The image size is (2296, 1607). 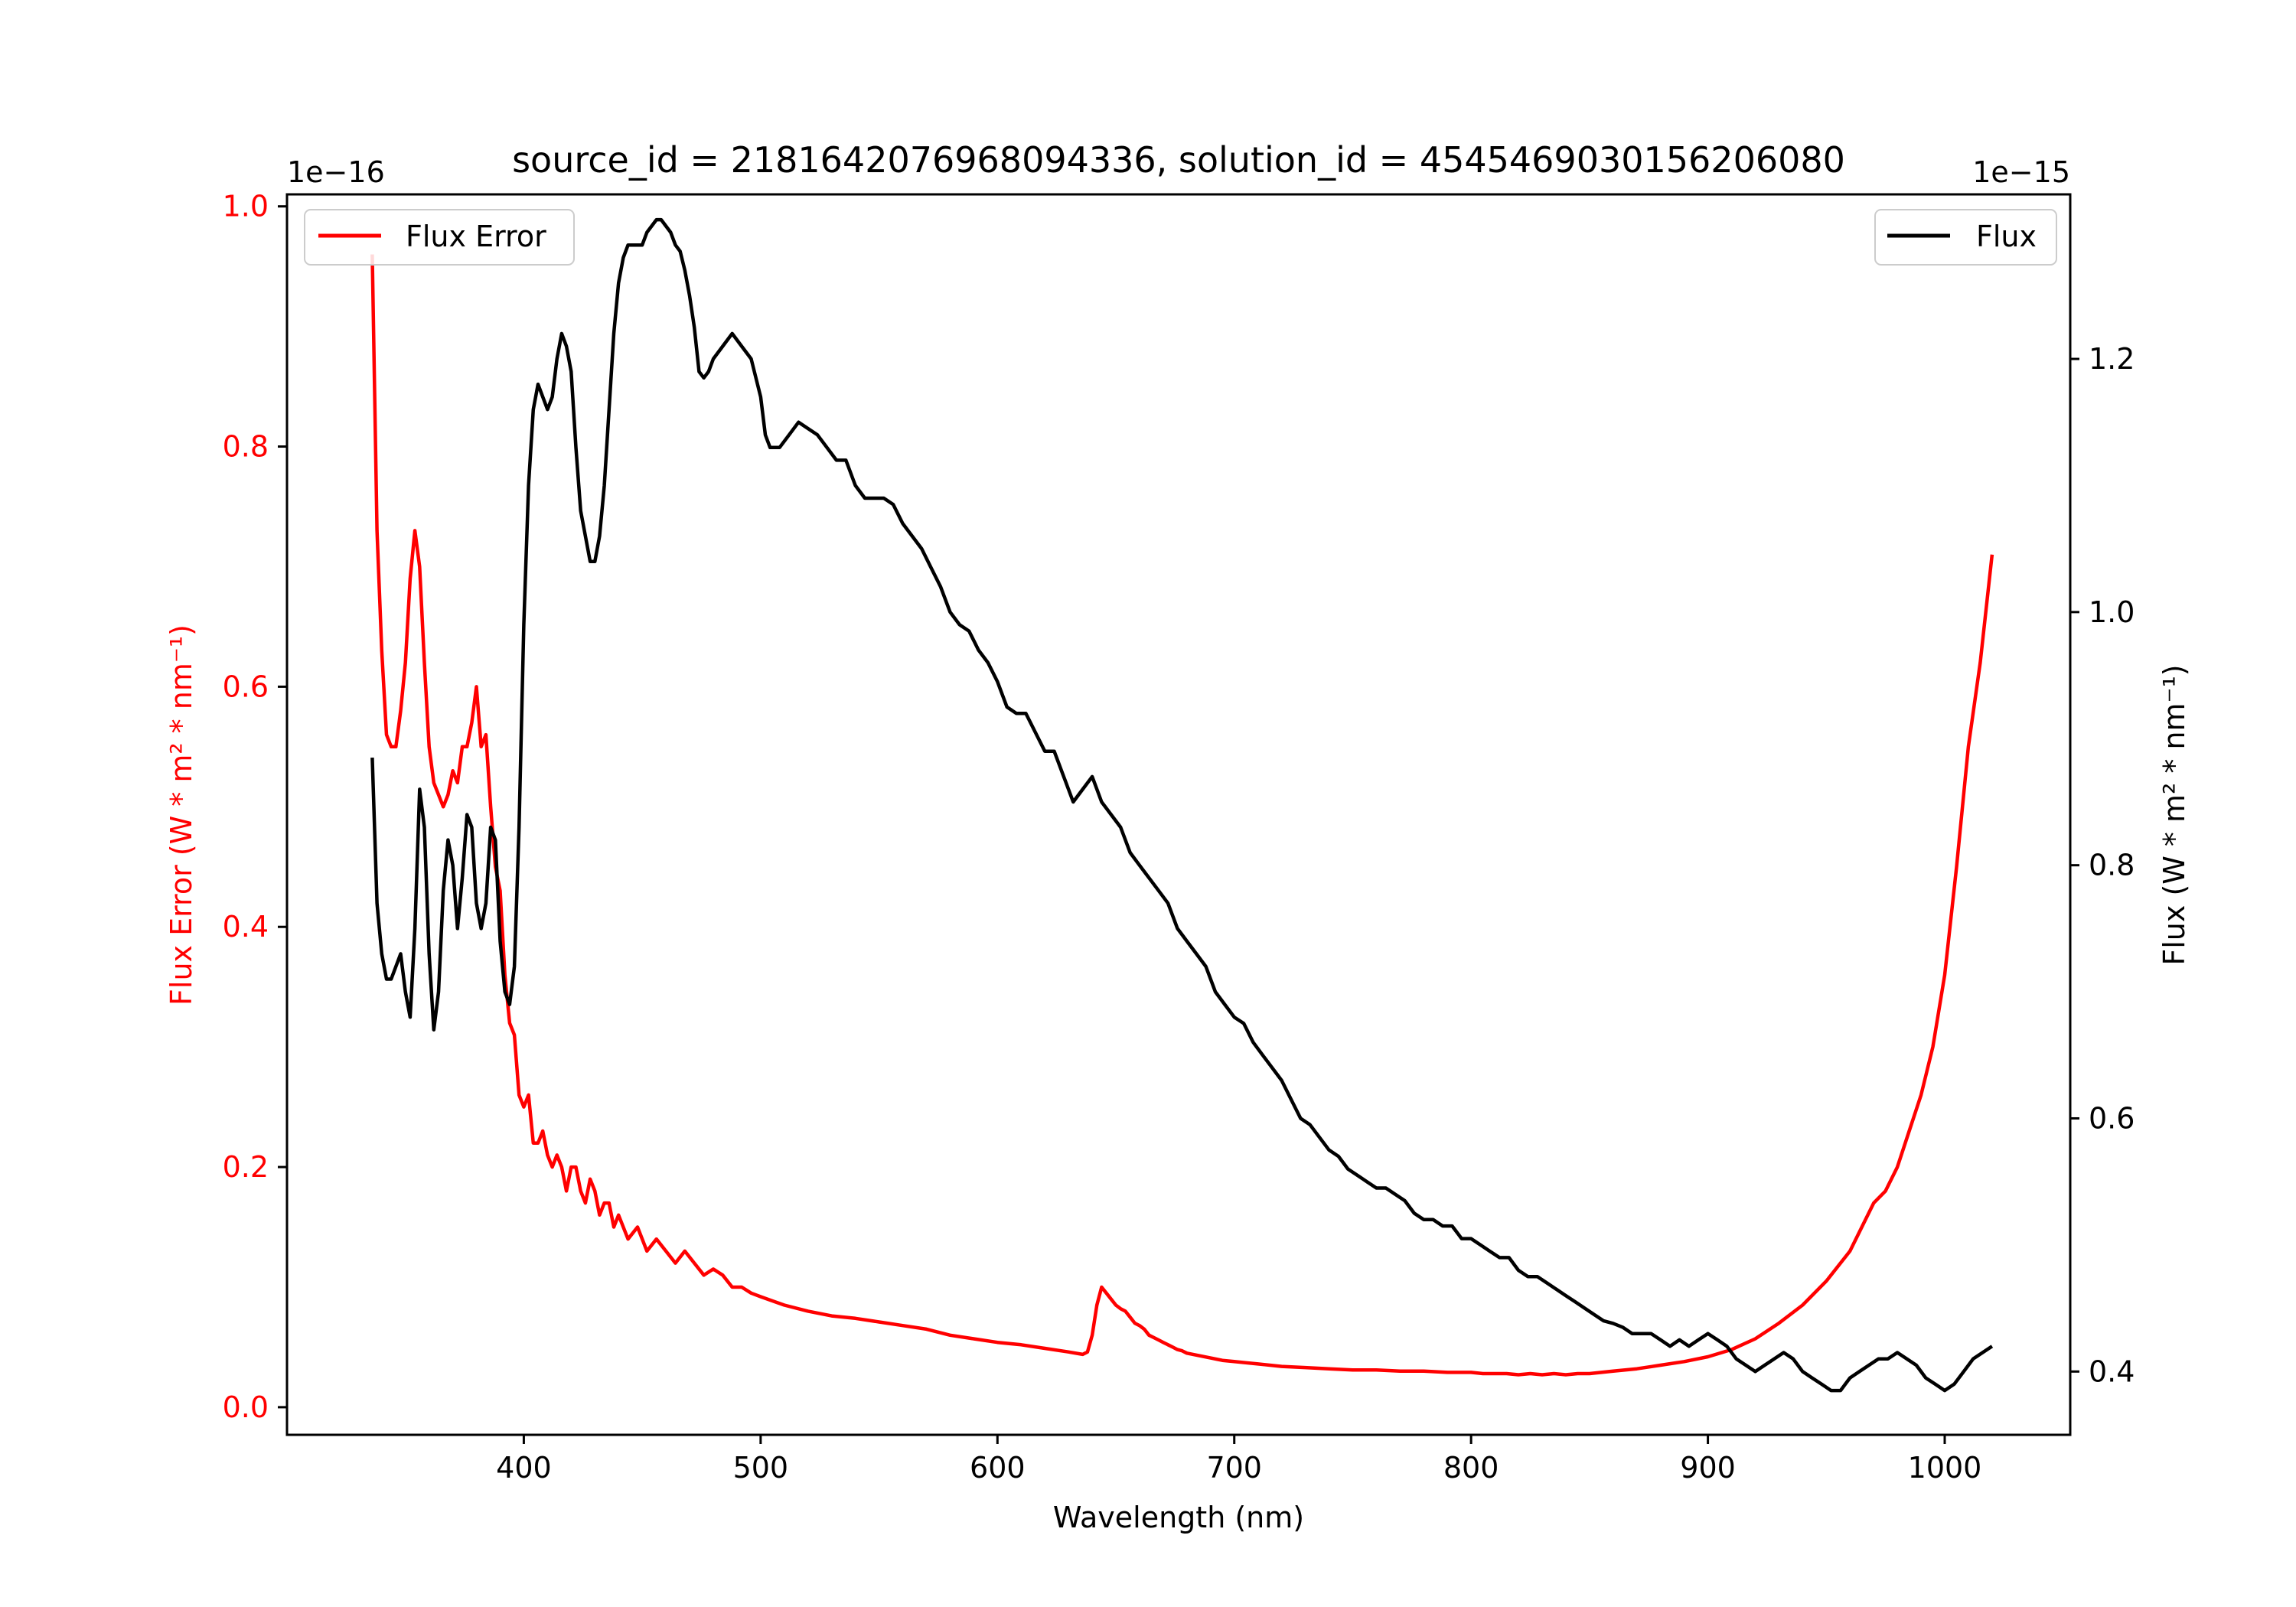 I want to click on left-tick-label: 0.4, so click(x=246, y=927).